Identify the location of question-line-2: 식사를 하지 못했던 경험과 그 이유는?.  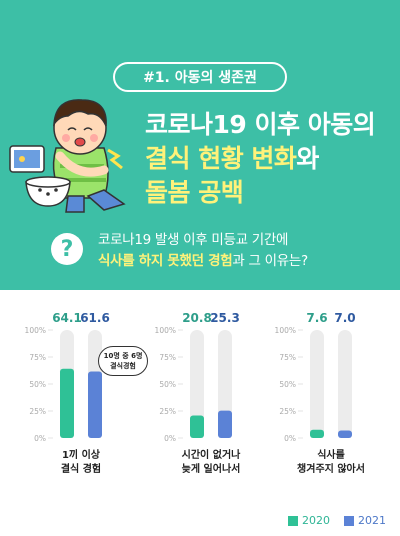
(248, 261).